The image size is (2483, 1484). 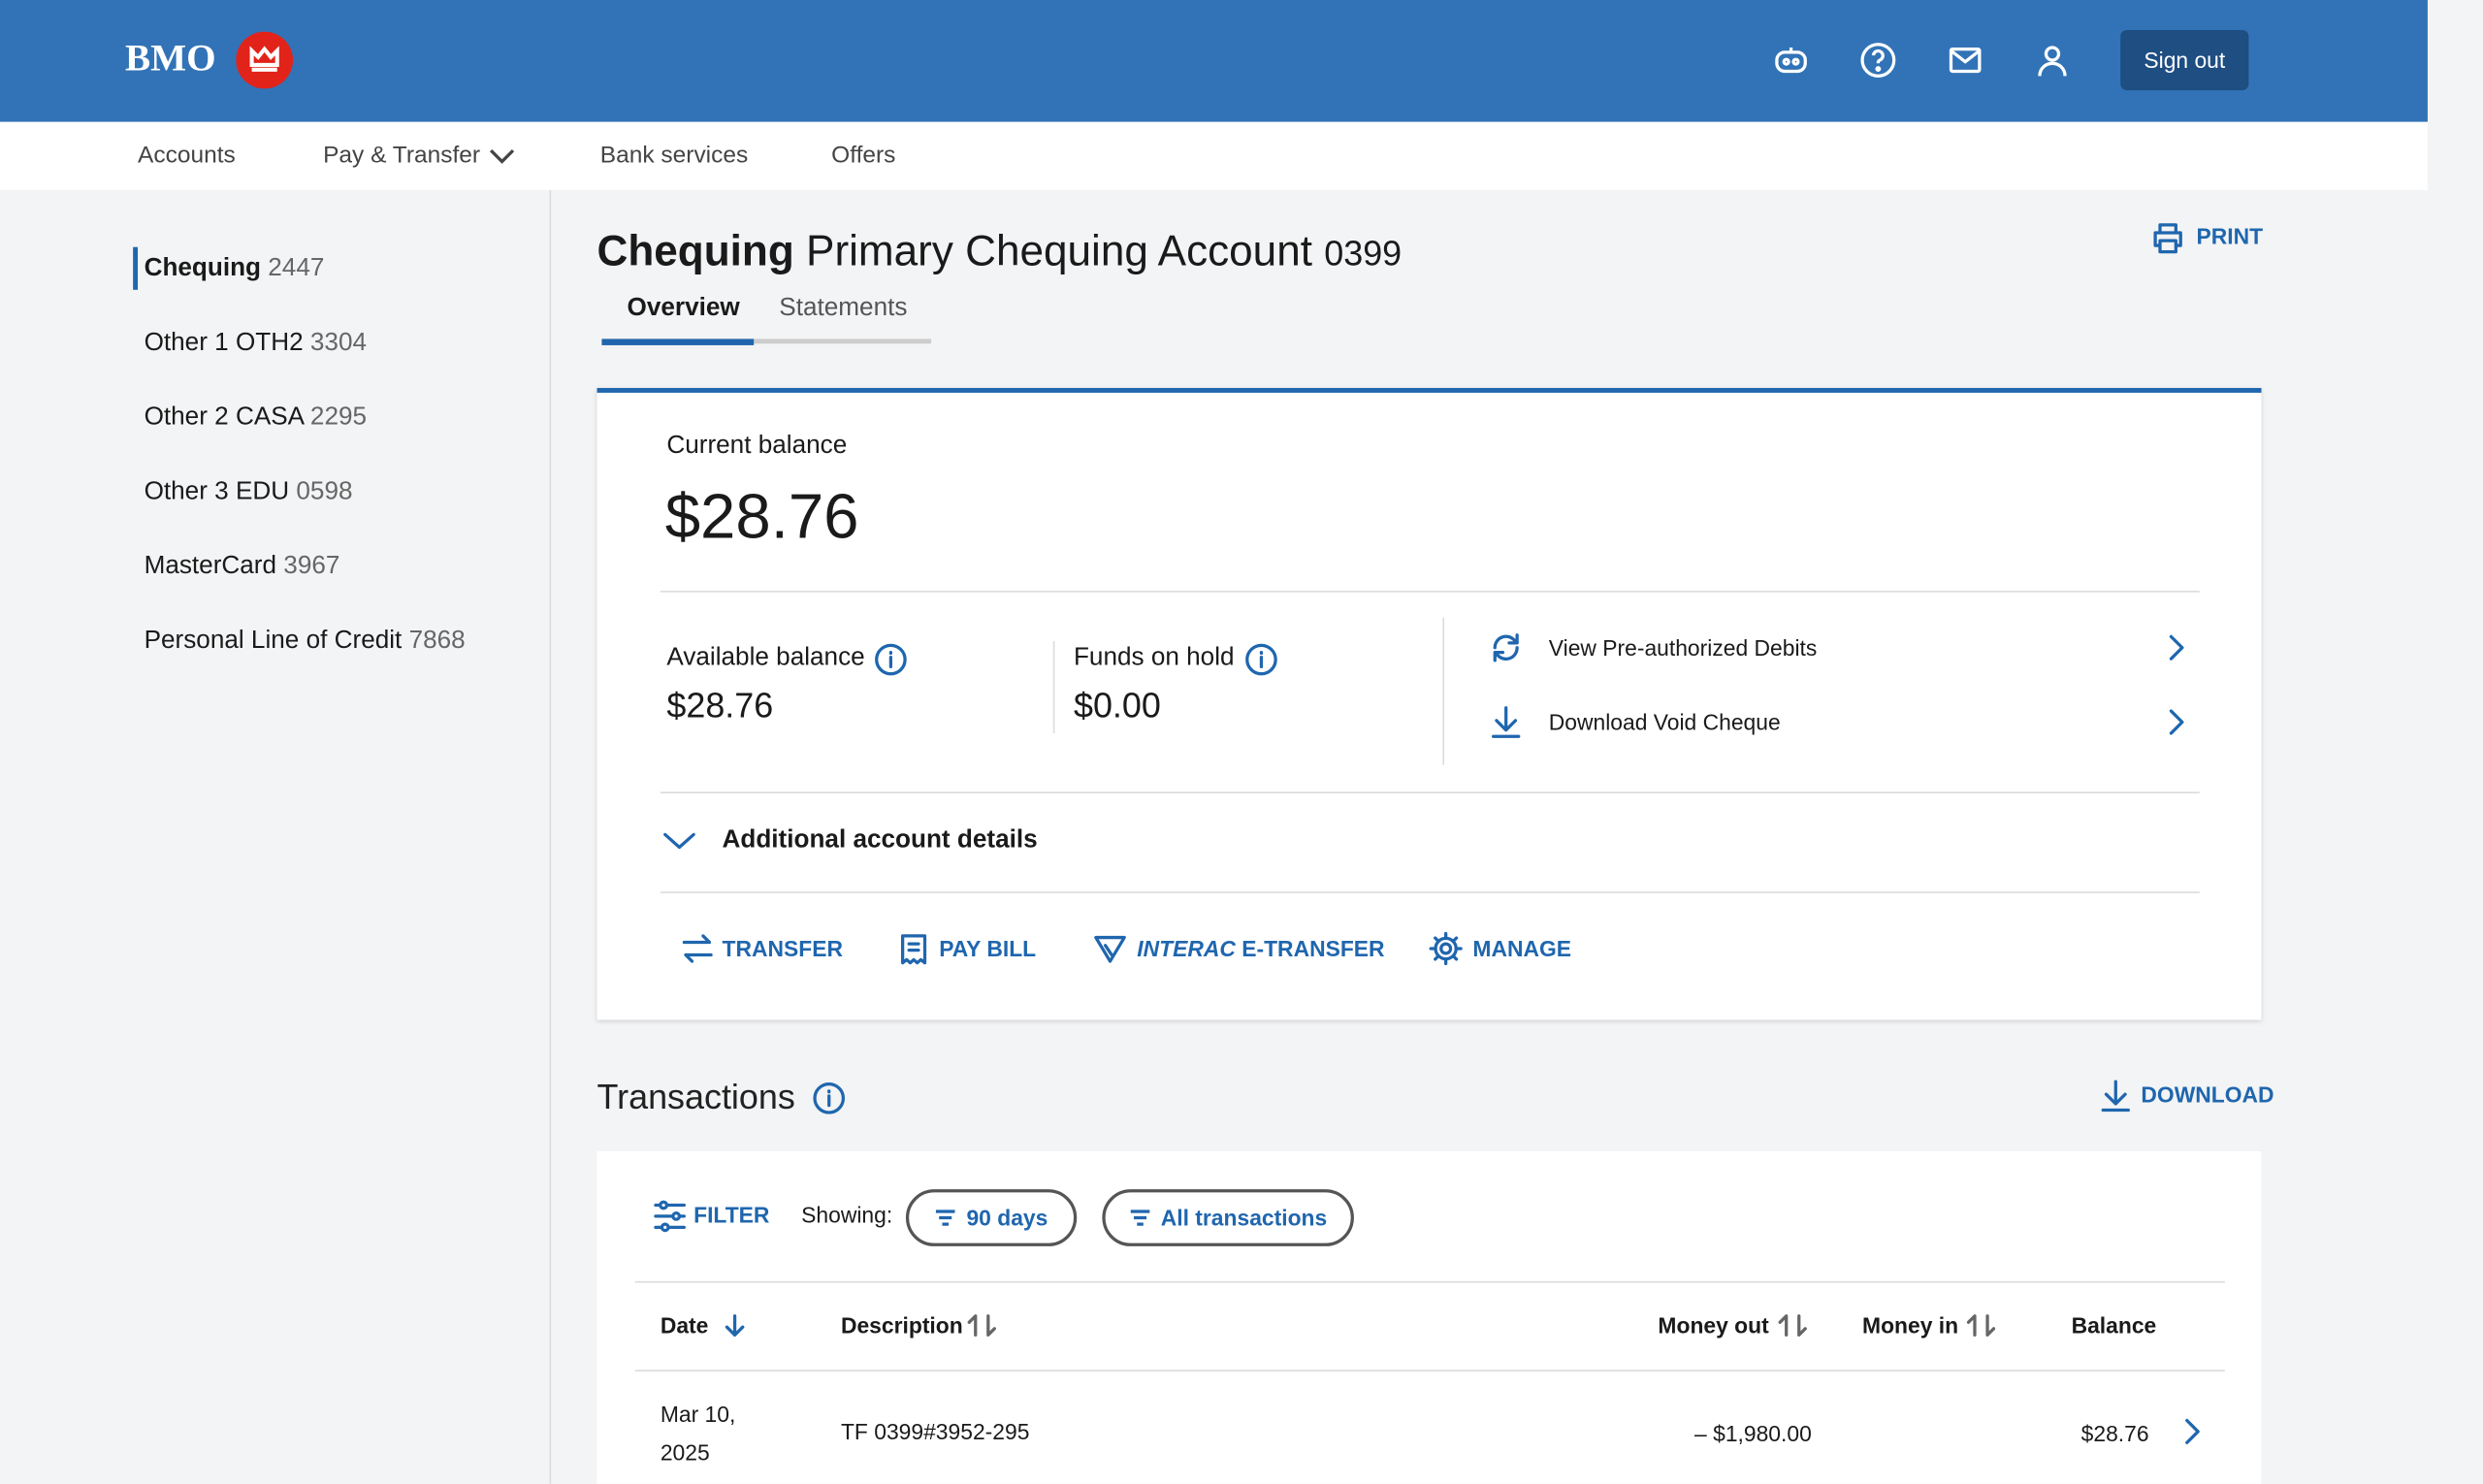 I want to click on etransfer-label: E-TRANSFER, so click(x=1314, y=948).